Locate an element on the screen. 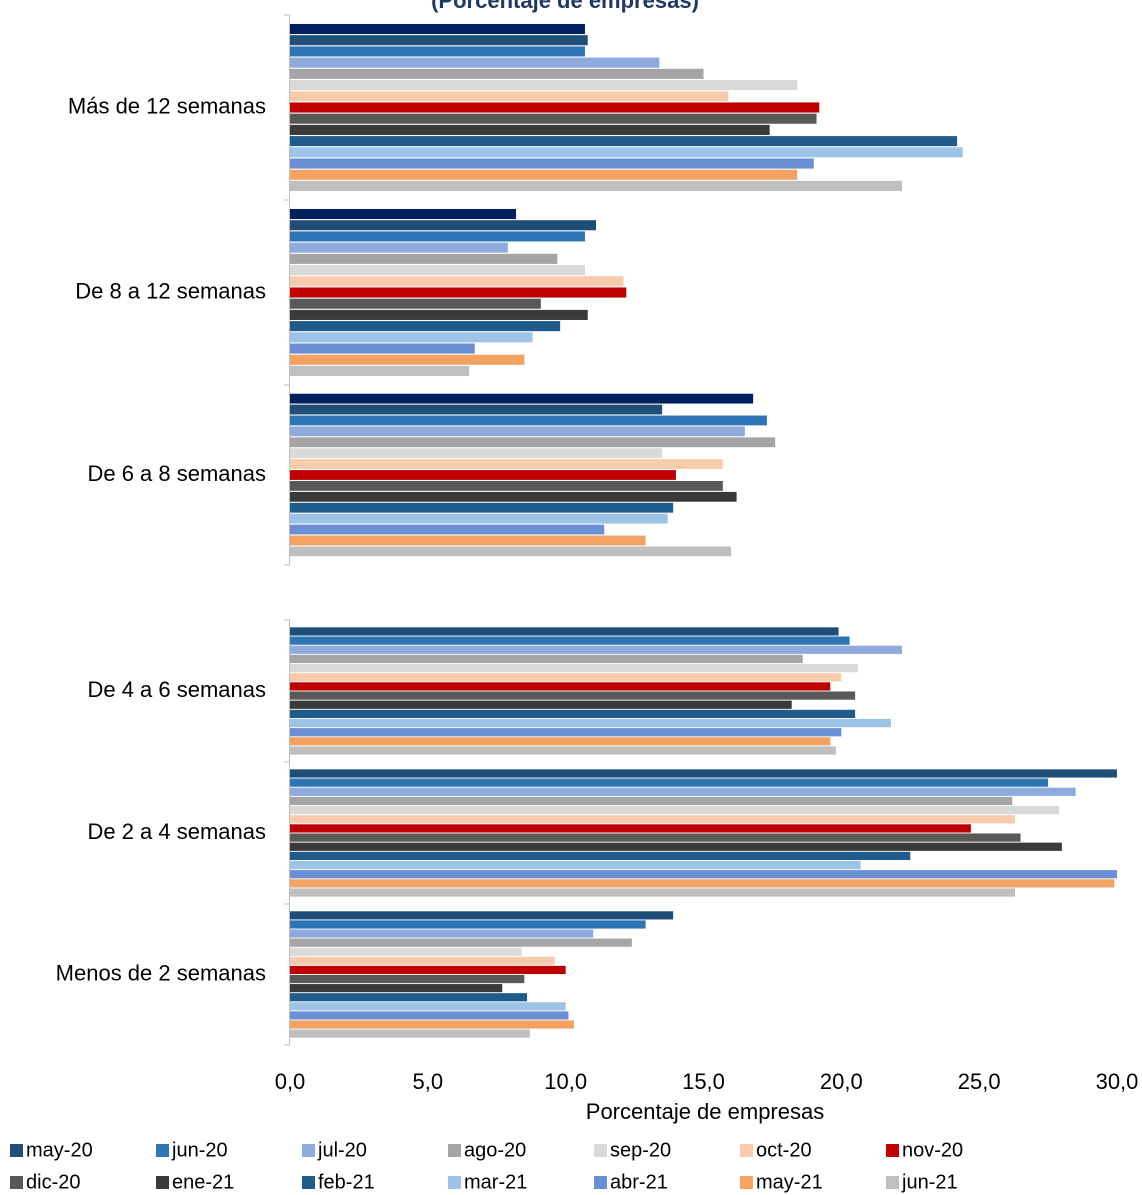 This screenshot has width=1142, height=1195. legend-label: ago-20 is located at coordinates (495, 1150).